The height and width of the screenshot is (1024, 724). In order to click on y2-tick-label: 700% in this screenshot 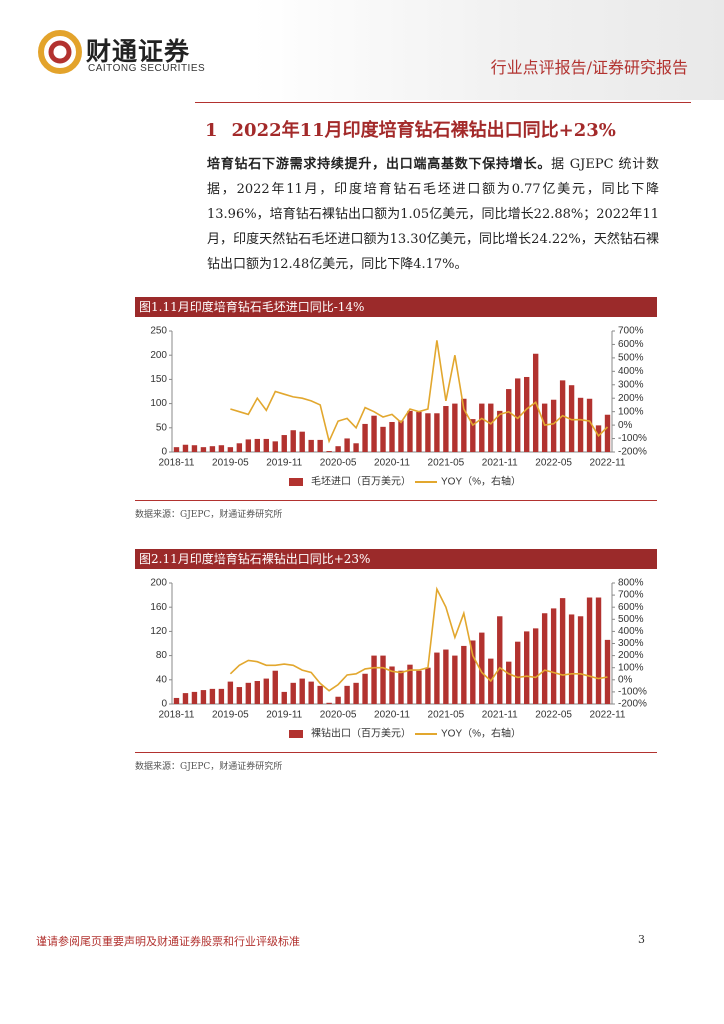, I will do `click(631, 595)`.